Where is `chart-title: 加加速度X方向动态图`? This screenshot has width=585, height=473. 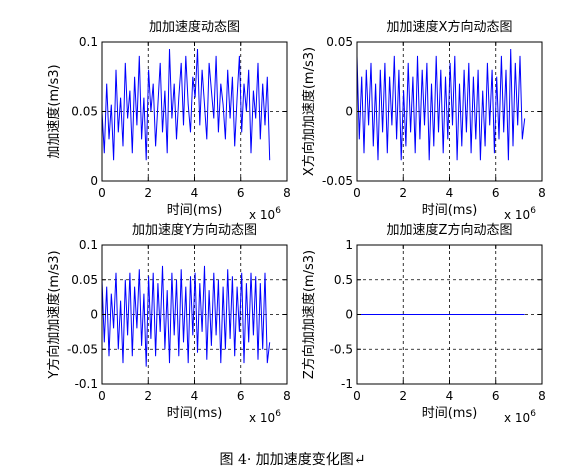 chart-title: 加加速度X方向动态图 is located at coordinates (450, 27).